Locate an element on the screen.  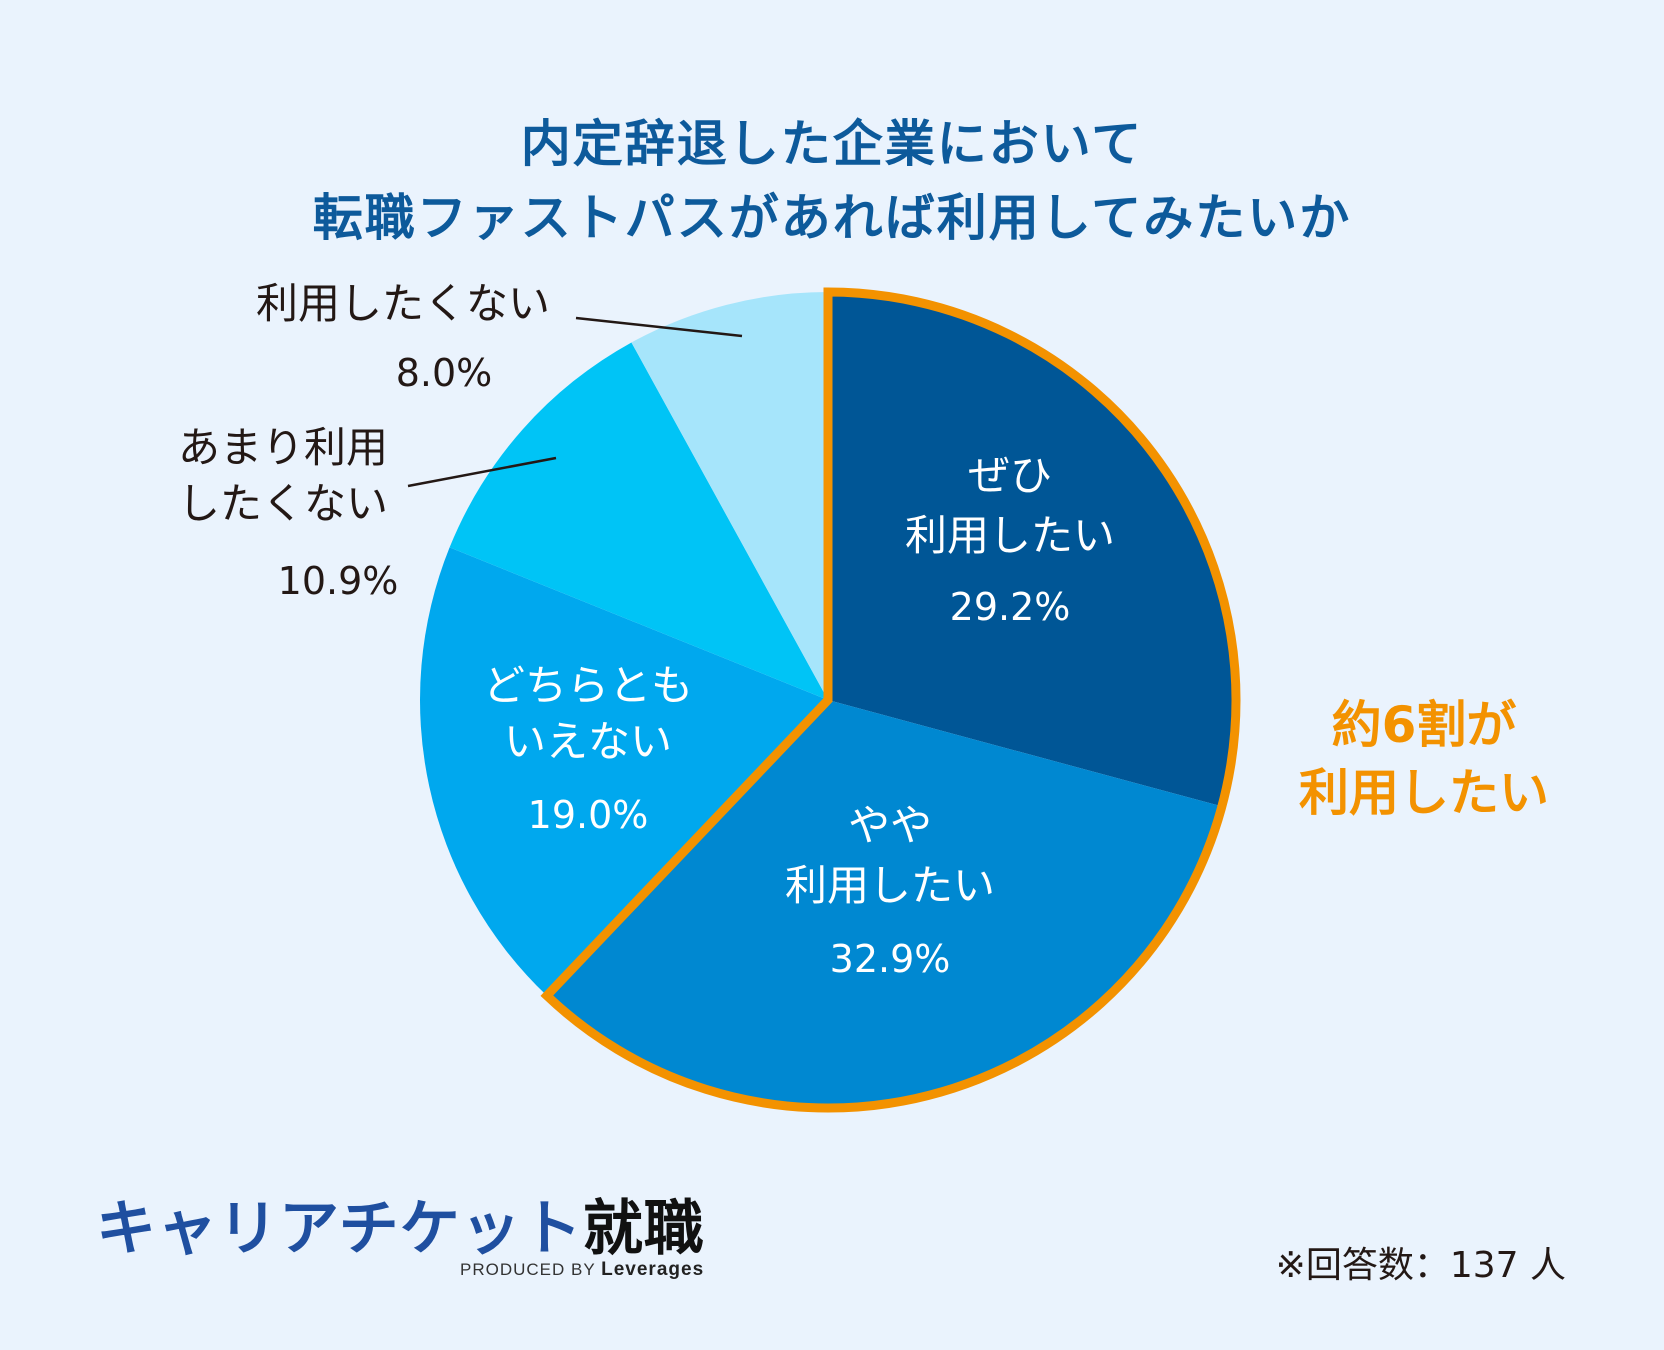
slice-label-2-line-2: 利用したい is located at coordinates (890, 885).